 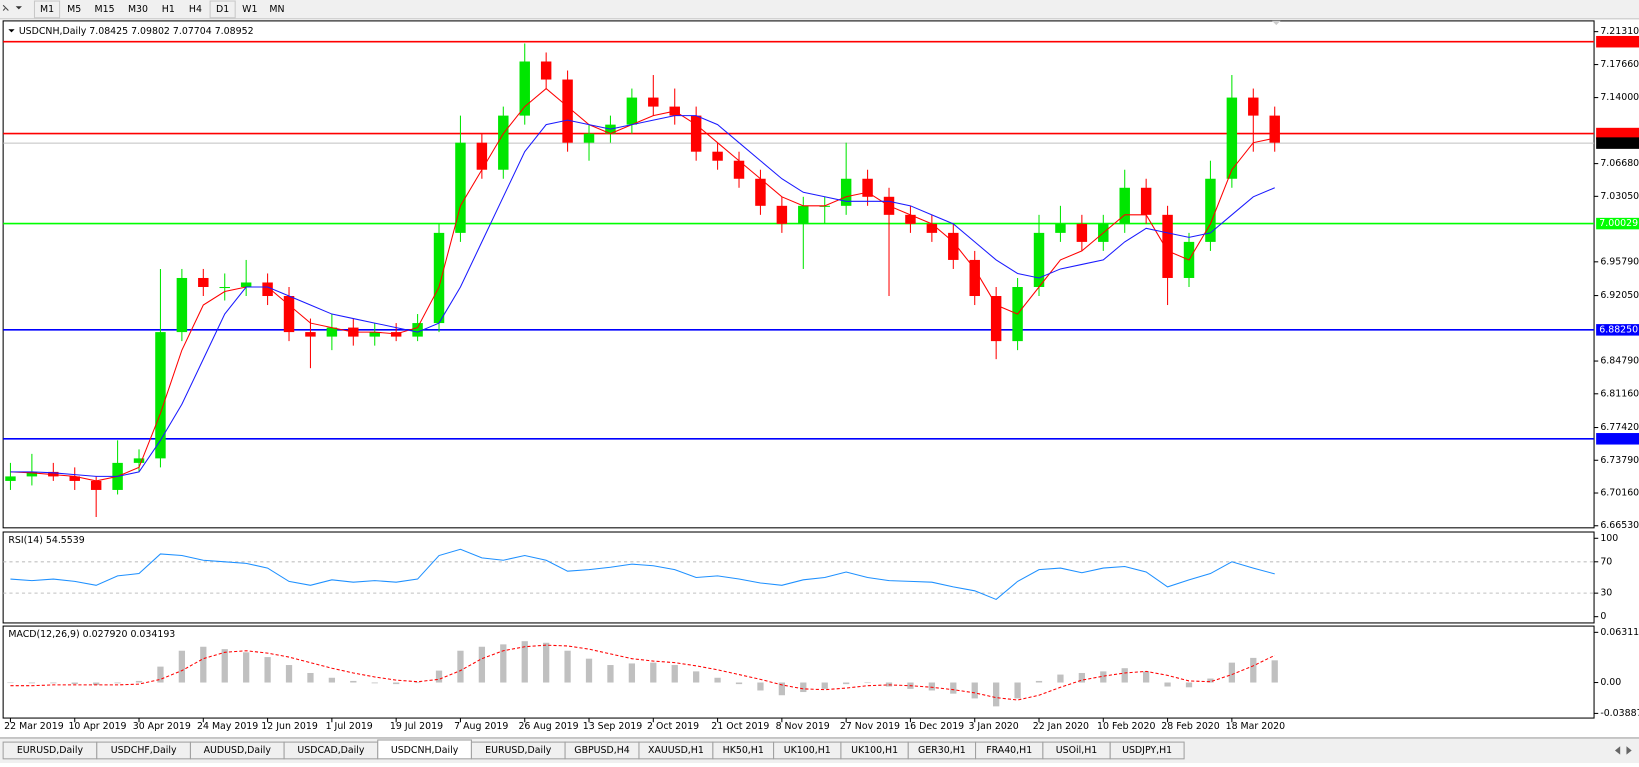 I want to click on tab-label: GBPUSD,H4, so click(x=601, y=750).